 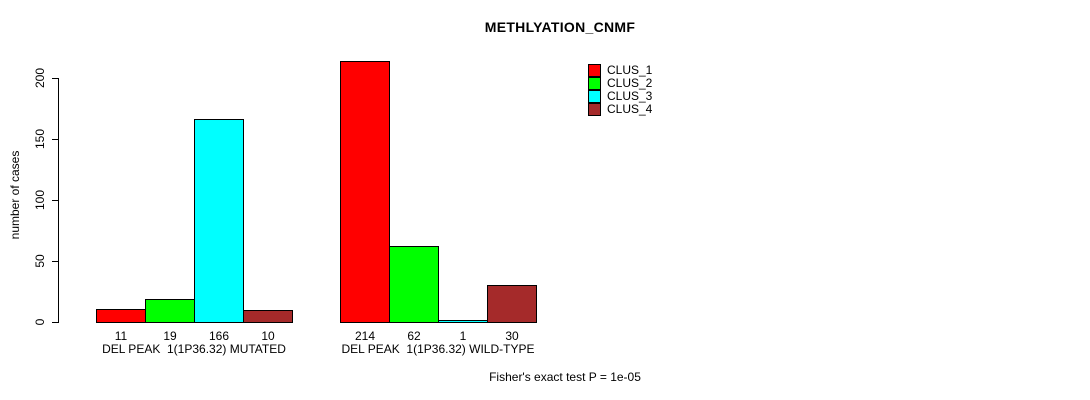 What do you see at coordinates (560, 27) in the screenshot?
I see `chart-title: METHLYATION_CNMF` at bounding box center [560, 27].